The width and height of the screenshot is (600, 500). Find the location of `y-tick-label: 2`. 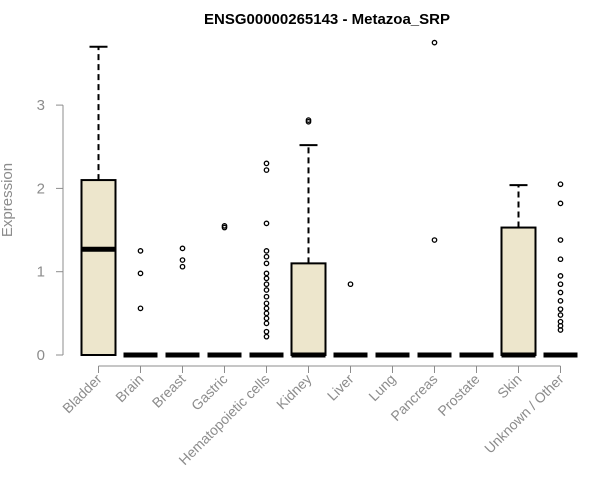

y-tick-label: 2 is located at coordinates (41, 188).